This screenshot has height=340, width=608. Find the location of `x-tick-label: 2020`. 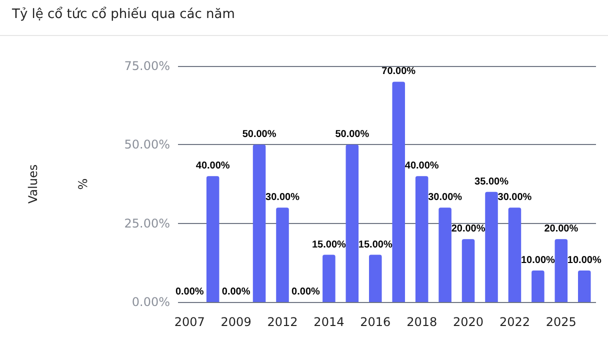

x-tick-label: 2020 is located at coordinates (468, 322).